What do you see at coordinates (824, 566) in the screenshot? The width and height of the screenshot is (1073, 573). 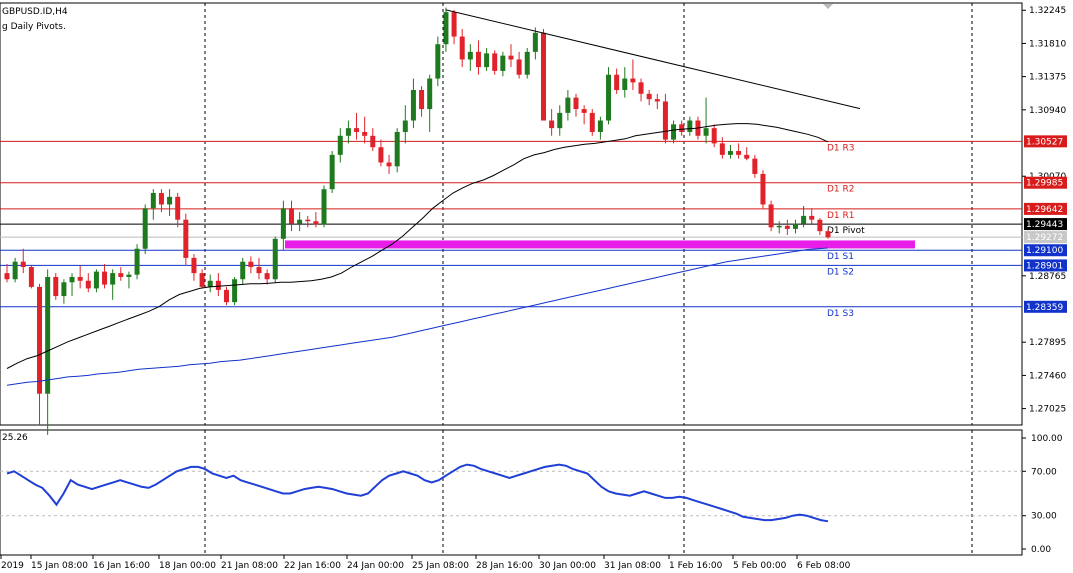 I see `time-tick-label: 6 Feb 08:00` at bounding box center [824, 566].